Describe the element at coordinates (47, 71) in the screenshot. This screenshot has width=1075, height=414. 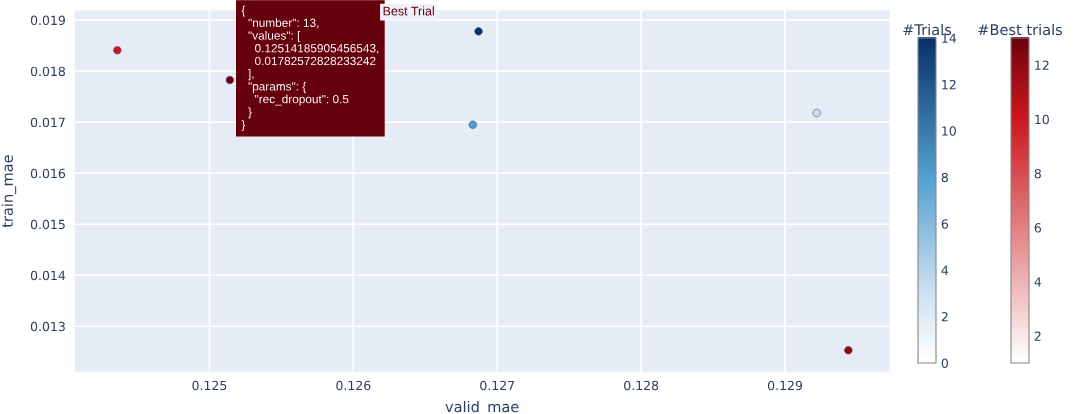
I see `y-tick-label: 0.018` at that location.